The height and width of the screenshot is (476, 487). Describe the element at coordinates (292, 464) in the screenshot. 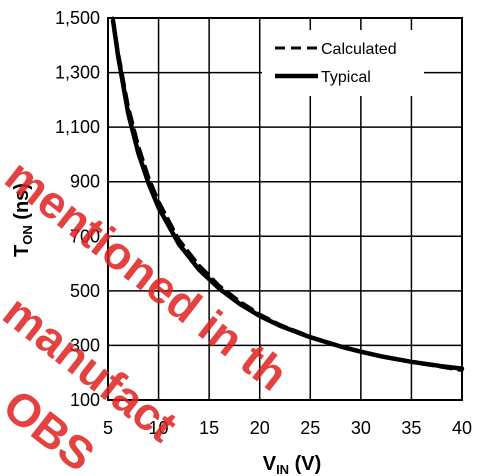

I see `x-axis-title: VIN (V)` at that location.